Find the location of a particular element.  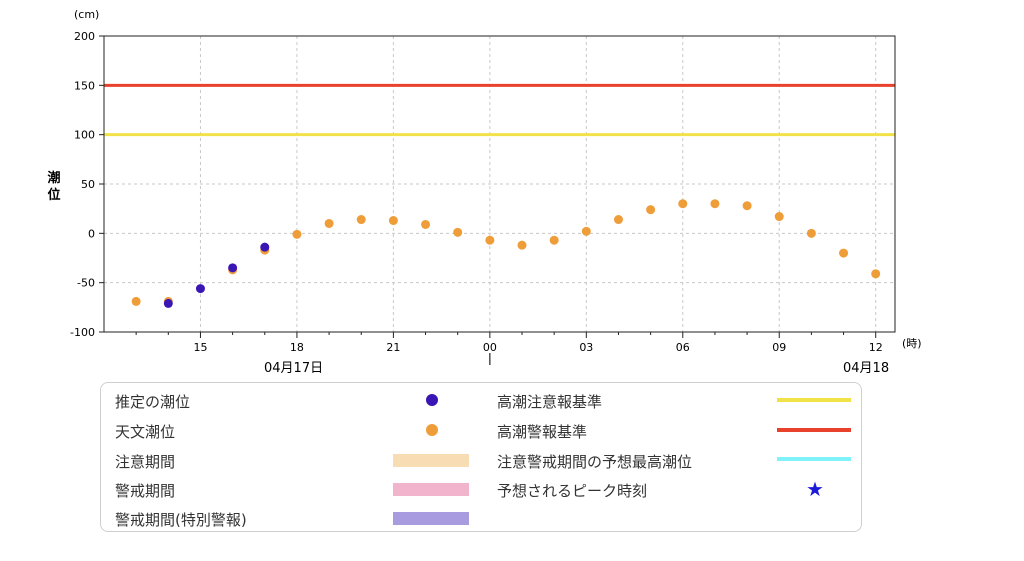

y-tick-label: 100 is located at coordinates (84, 135).